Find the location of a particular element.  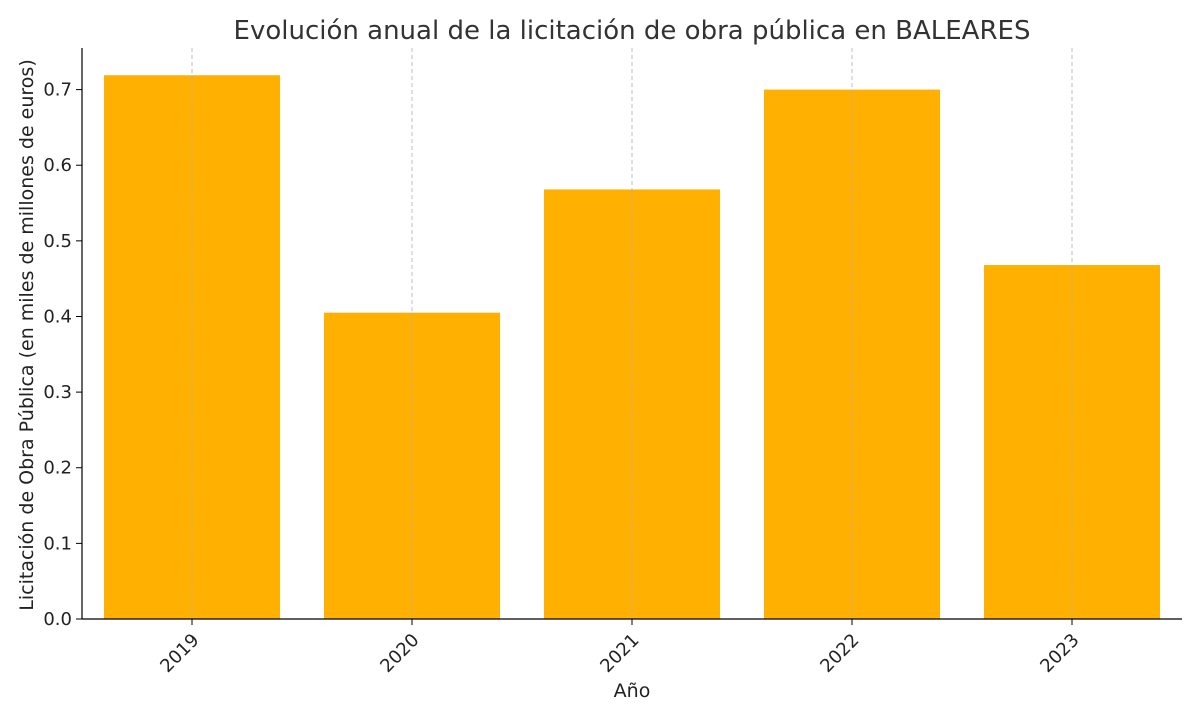

y-tick-label: 0.1 is located at coordinates (57, 543).